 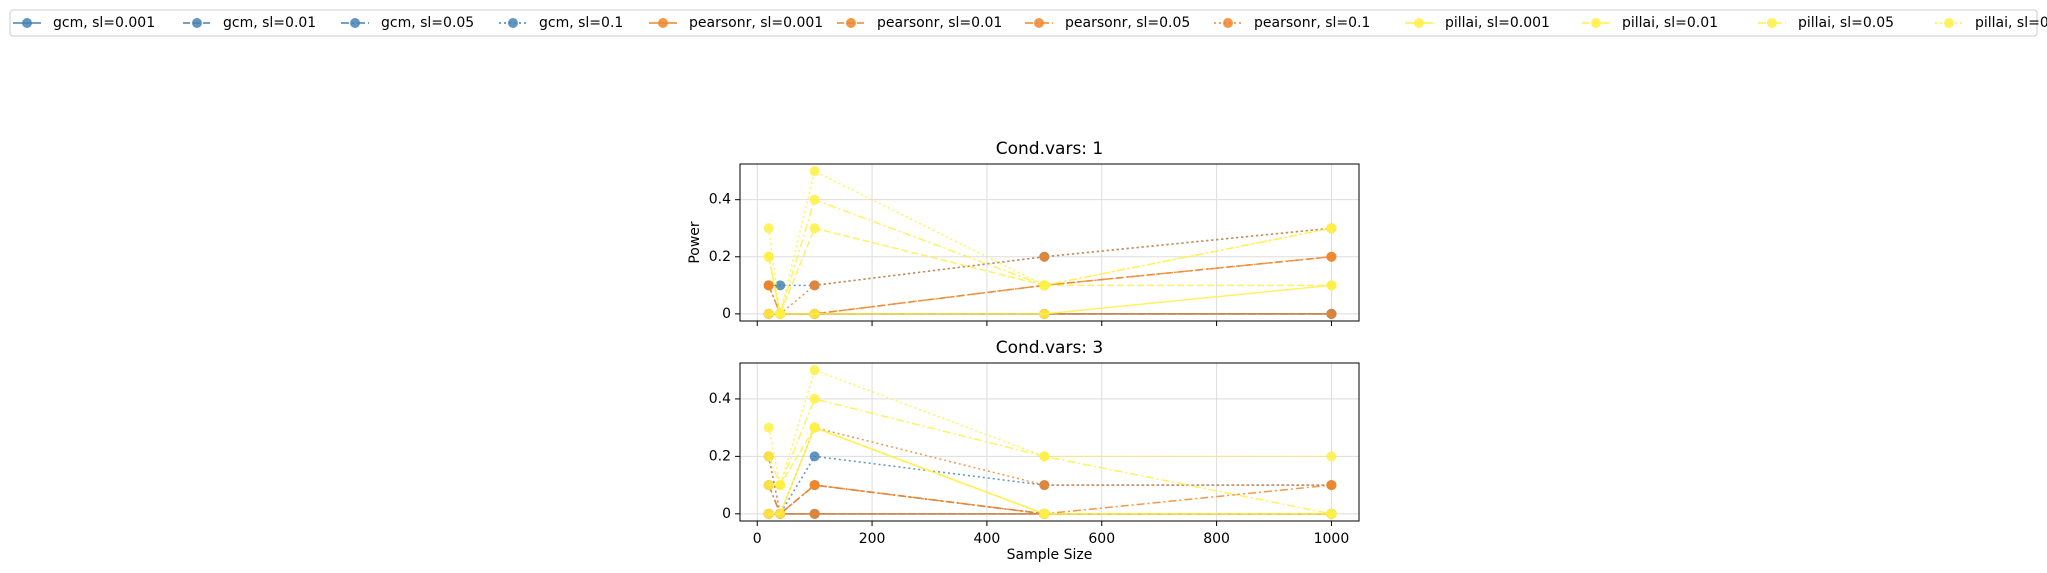 I want to click on legend-label: pillai, sl=0.05, so click(x=1846, y=23).